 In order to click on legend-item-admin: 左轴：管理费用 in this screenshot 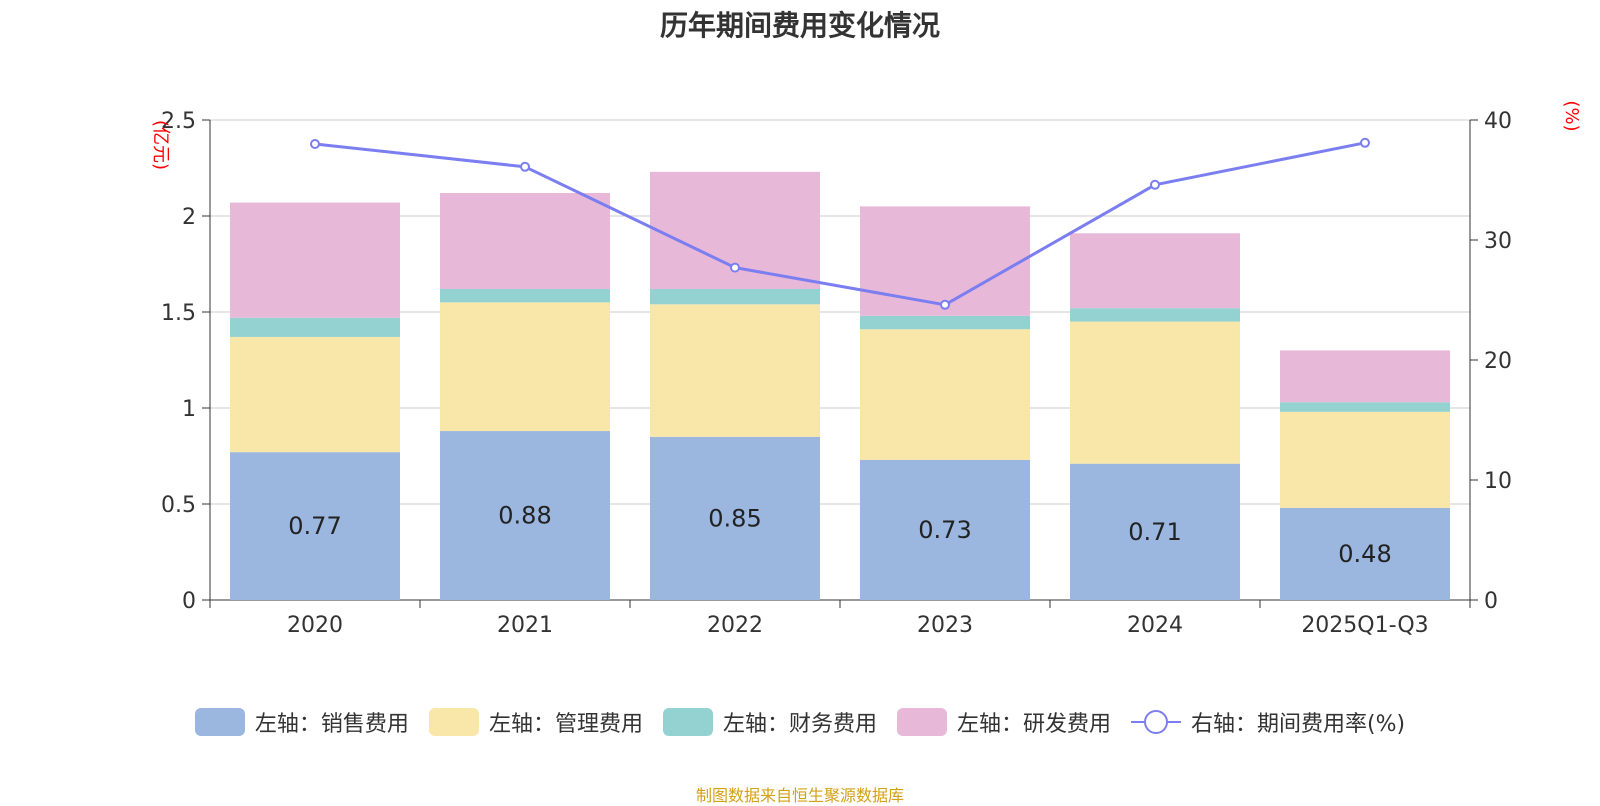, I will do `click(535, 722)`.